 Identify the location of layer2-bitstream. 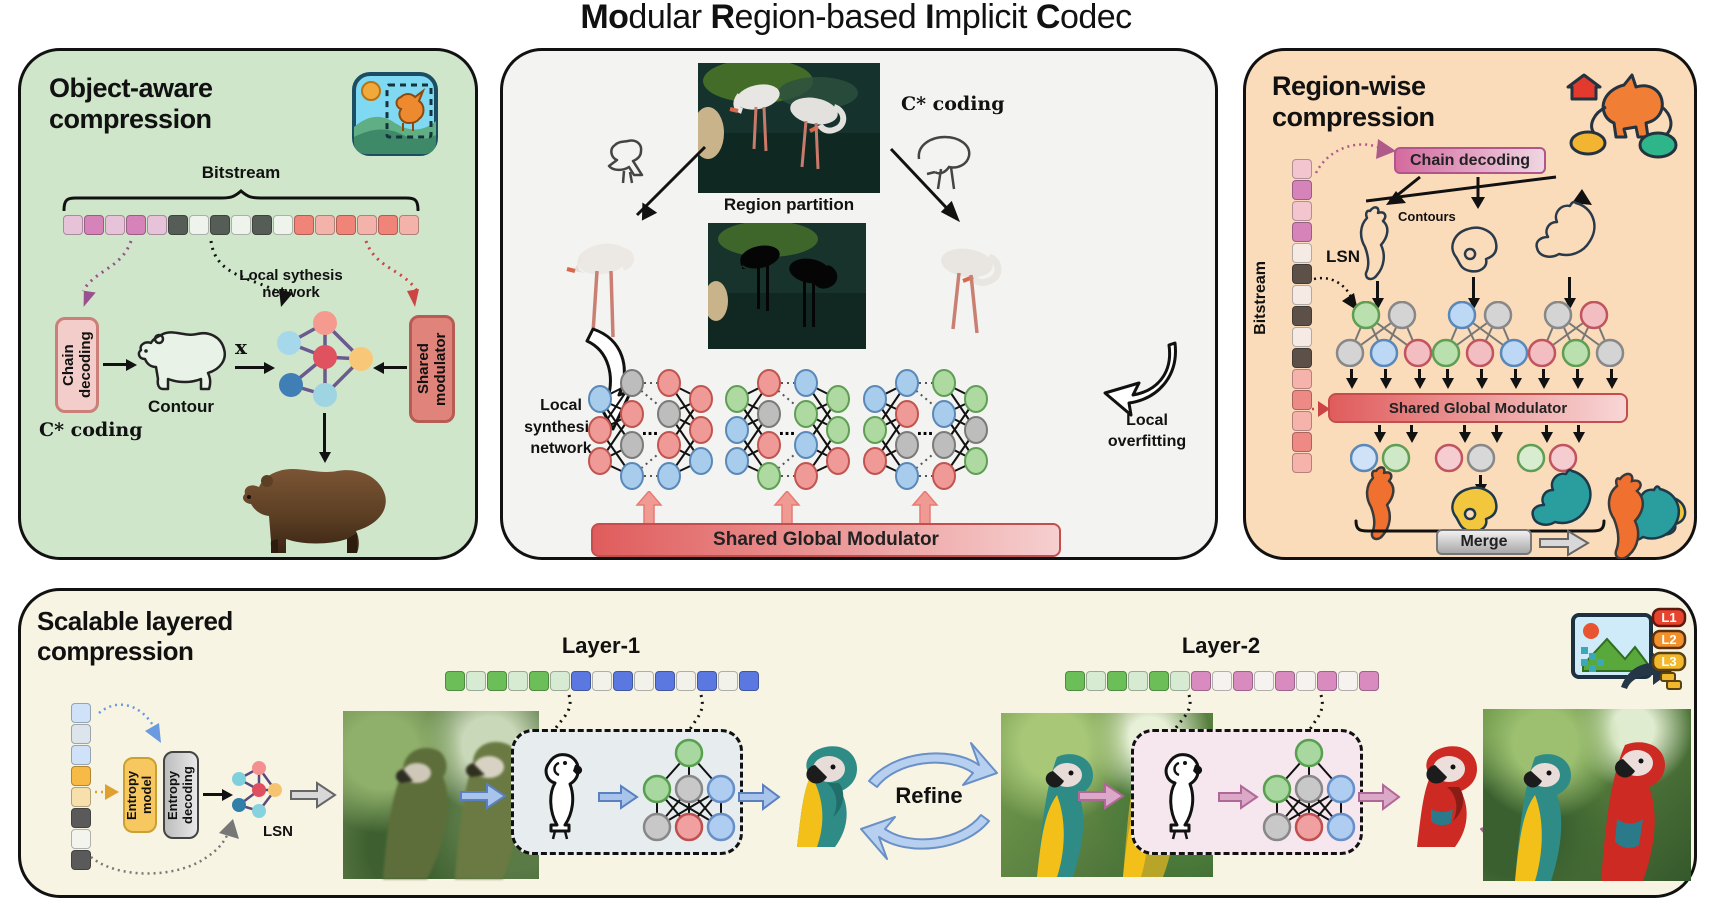
(1222, 681).